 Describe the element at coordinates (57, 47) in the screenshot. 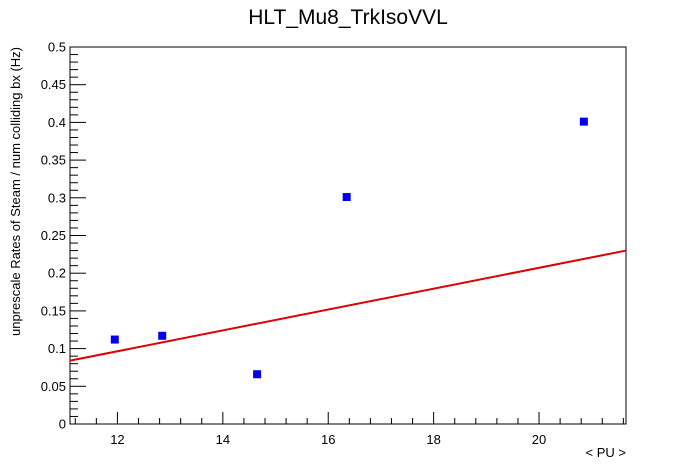

I see `y-tick-label: 0.5` at that location.